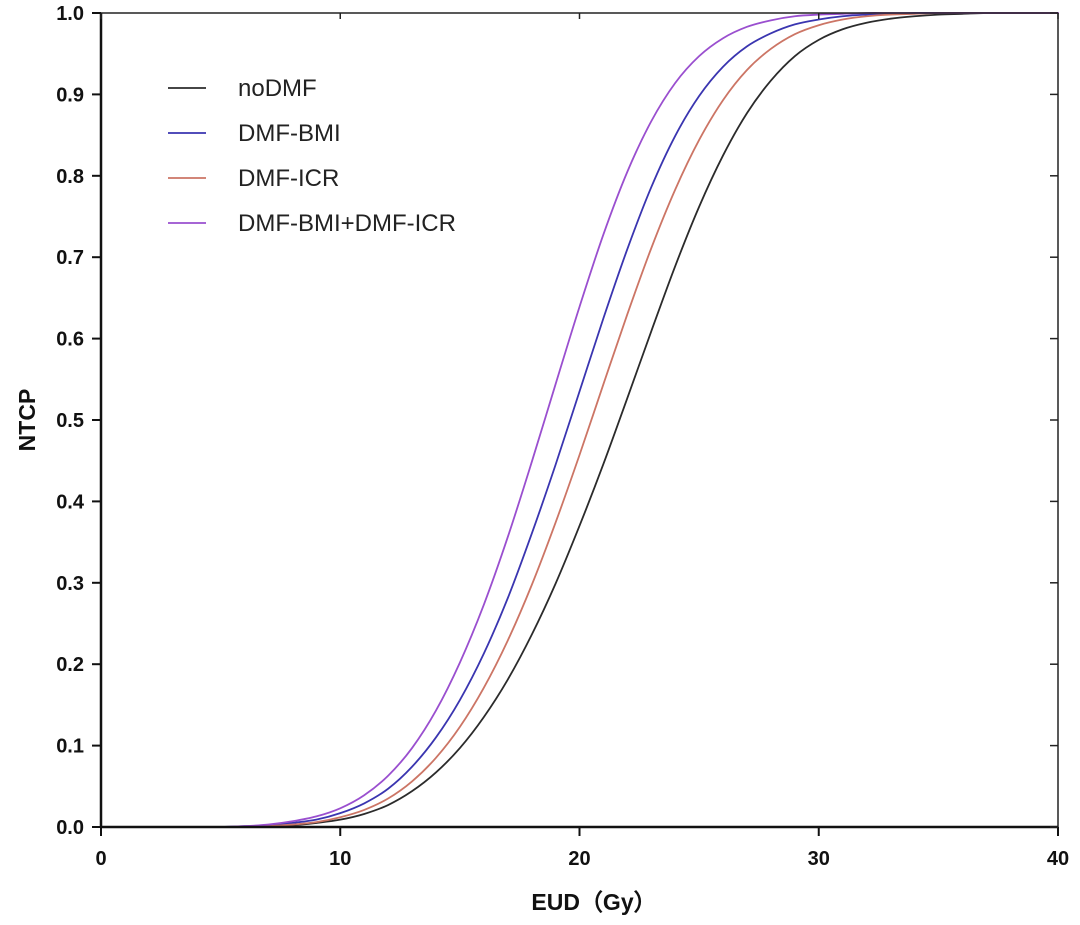 The width and height of the screenshot is (1080, 925). What do you see at coordinates (70, 95) in the screenshot?
I see `y-tick-label: 0.9` at bounding box center [70, 95].